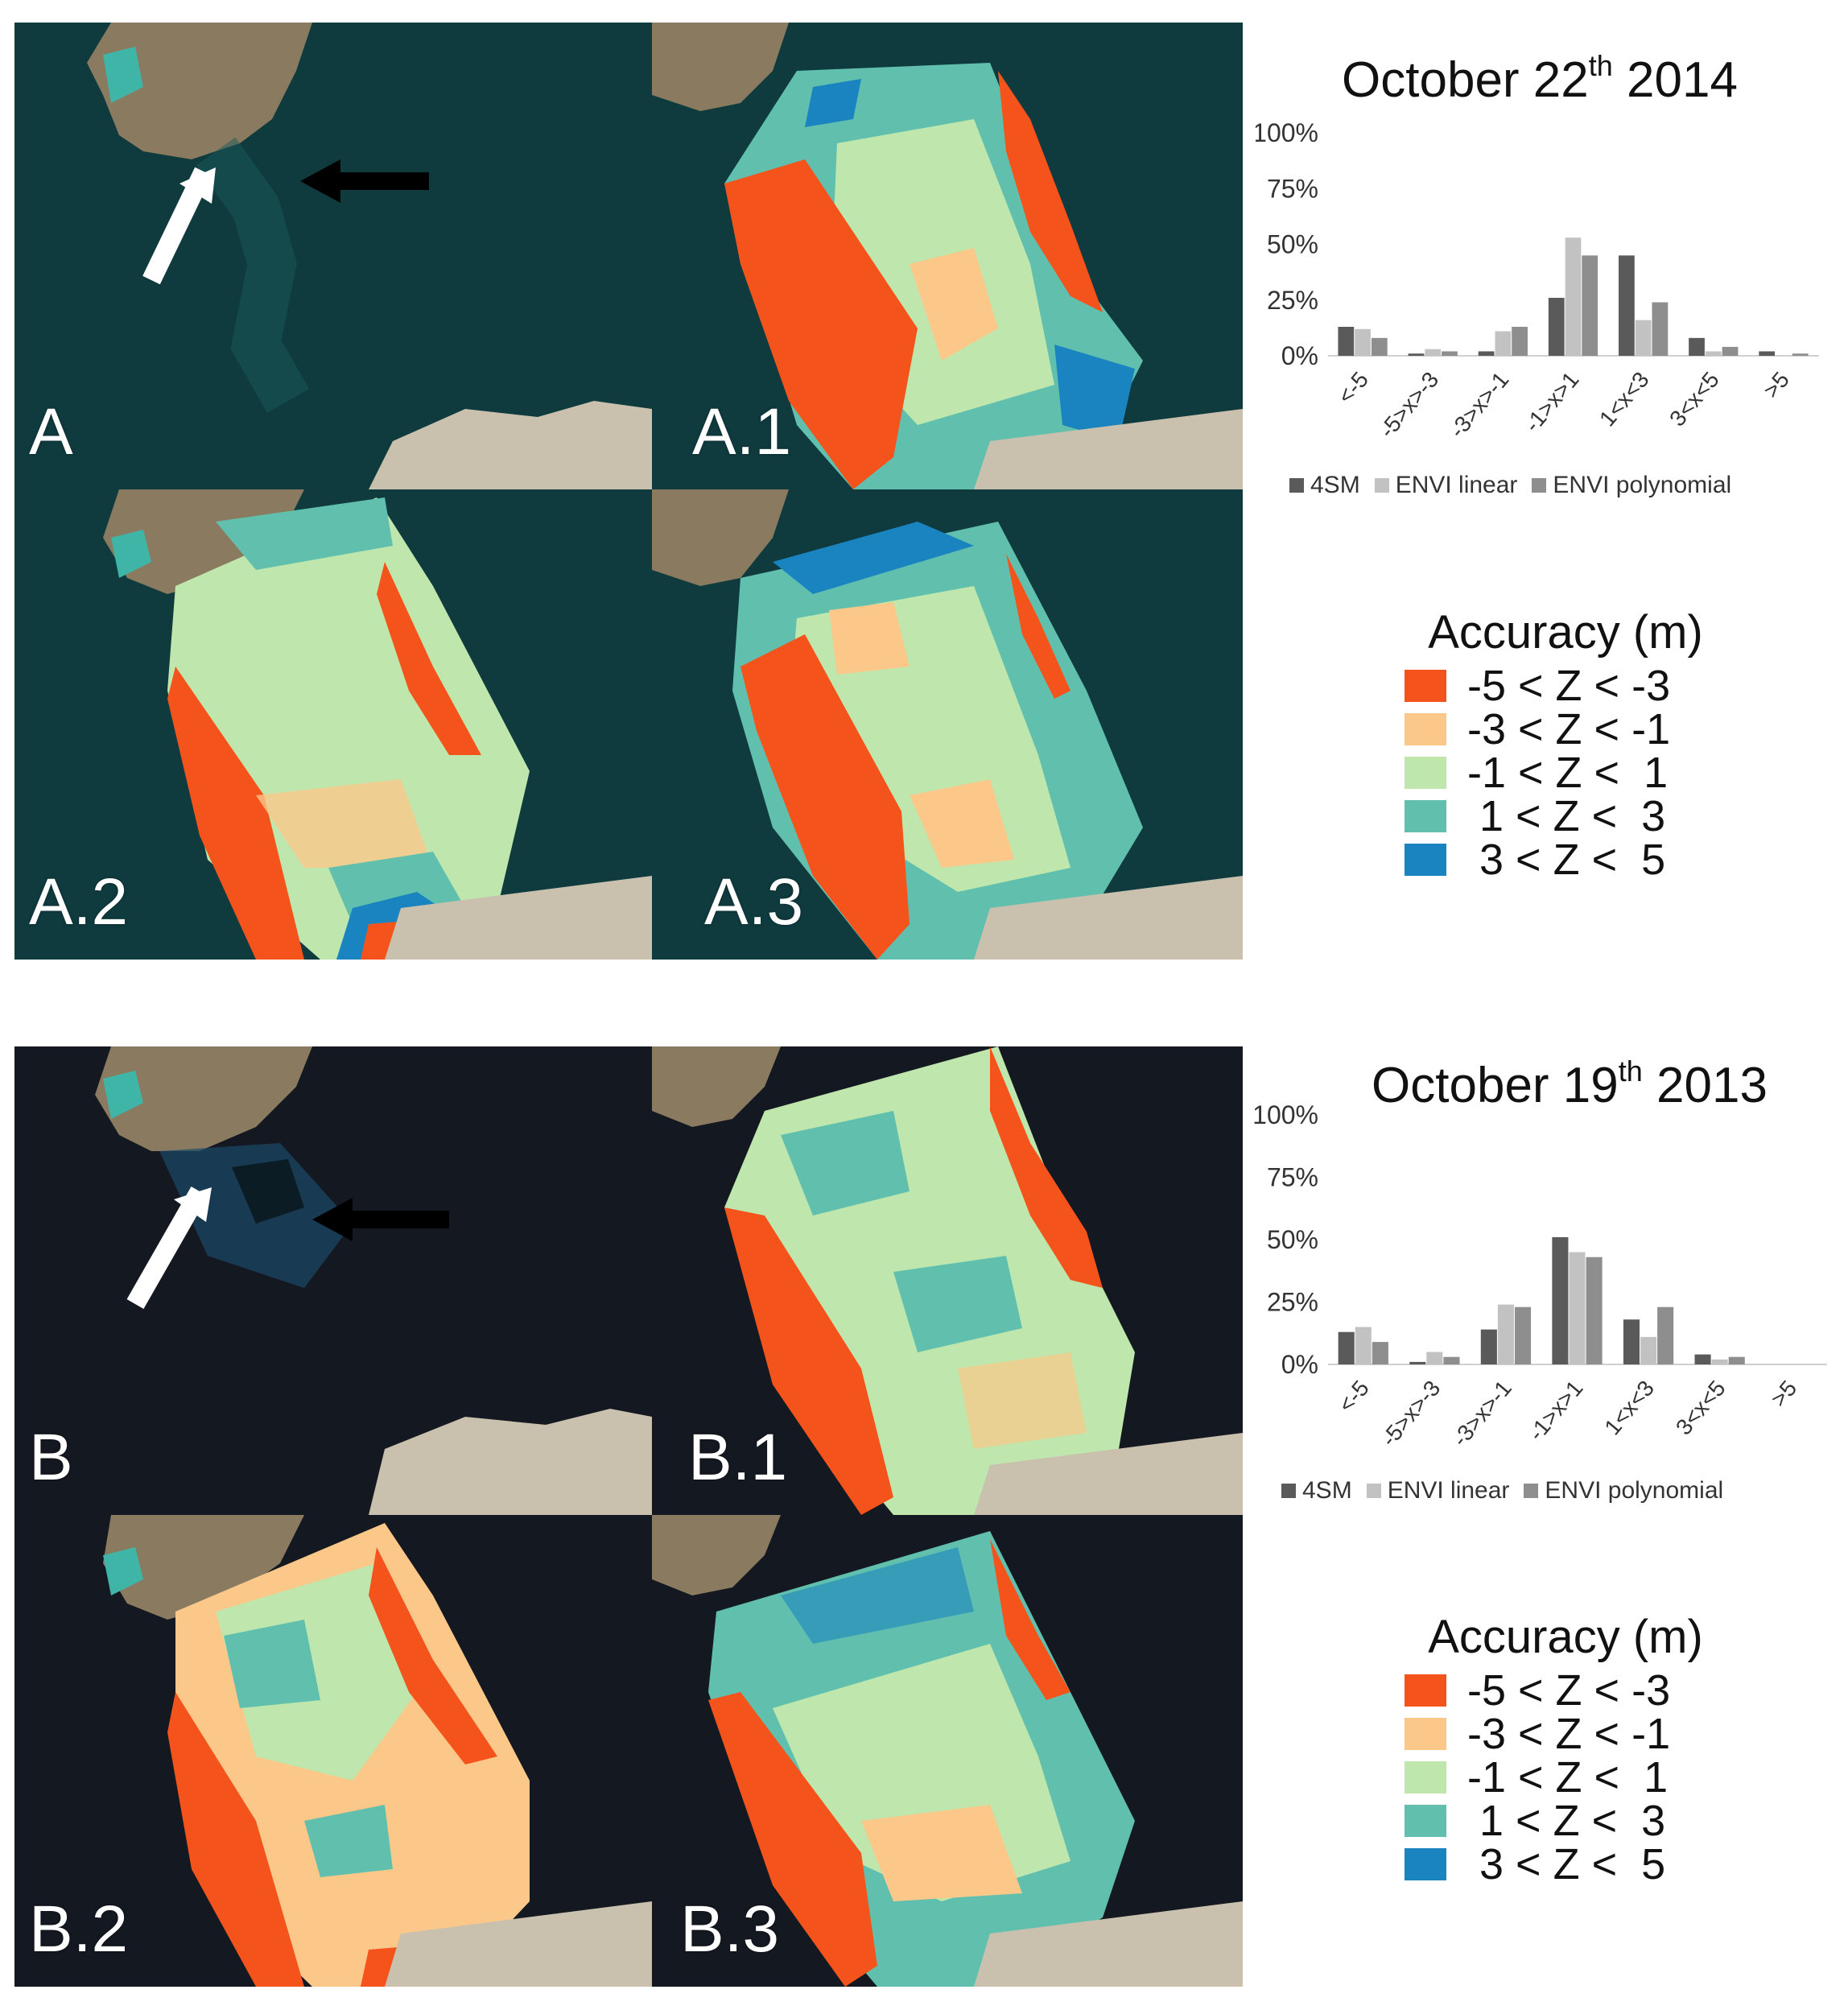 This screenshot has width=1848, height=2006. I want to click on panel-label-a2: A.2, so click(79, 902).